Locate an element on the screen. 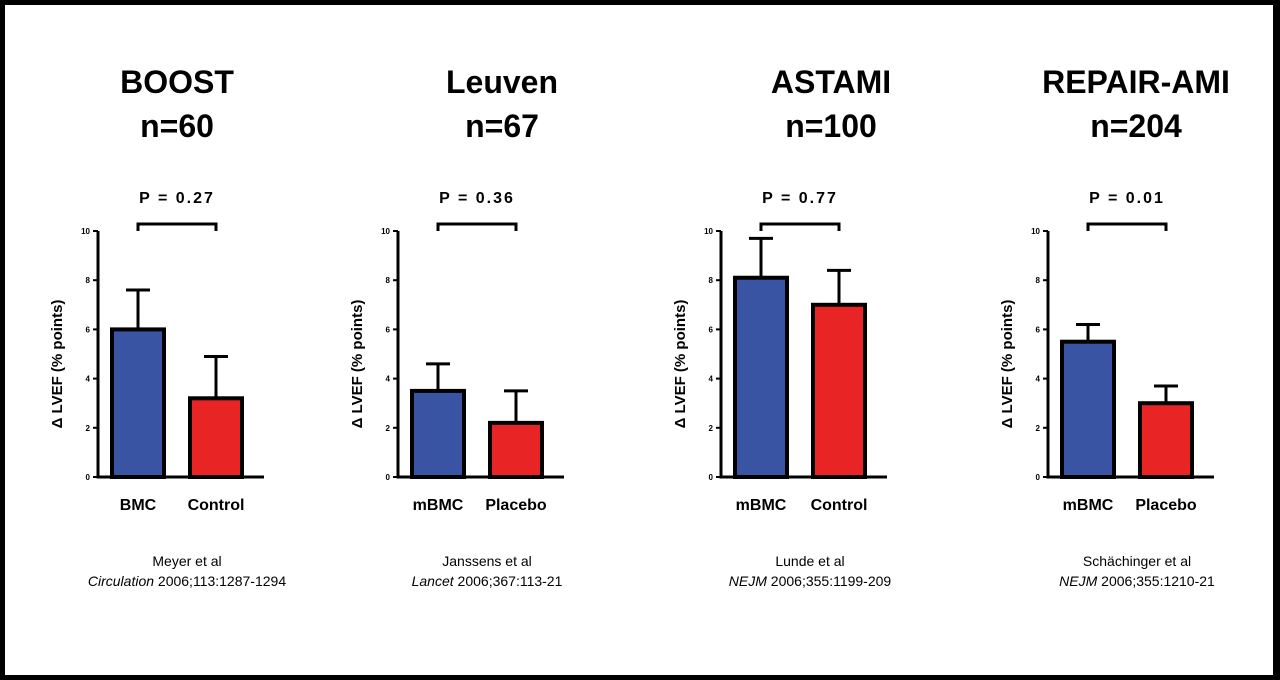 The width and height of the screenshot is (1280, 680). citation-details: 2006;113:1287-1294 is located at coordinates (220, 581).